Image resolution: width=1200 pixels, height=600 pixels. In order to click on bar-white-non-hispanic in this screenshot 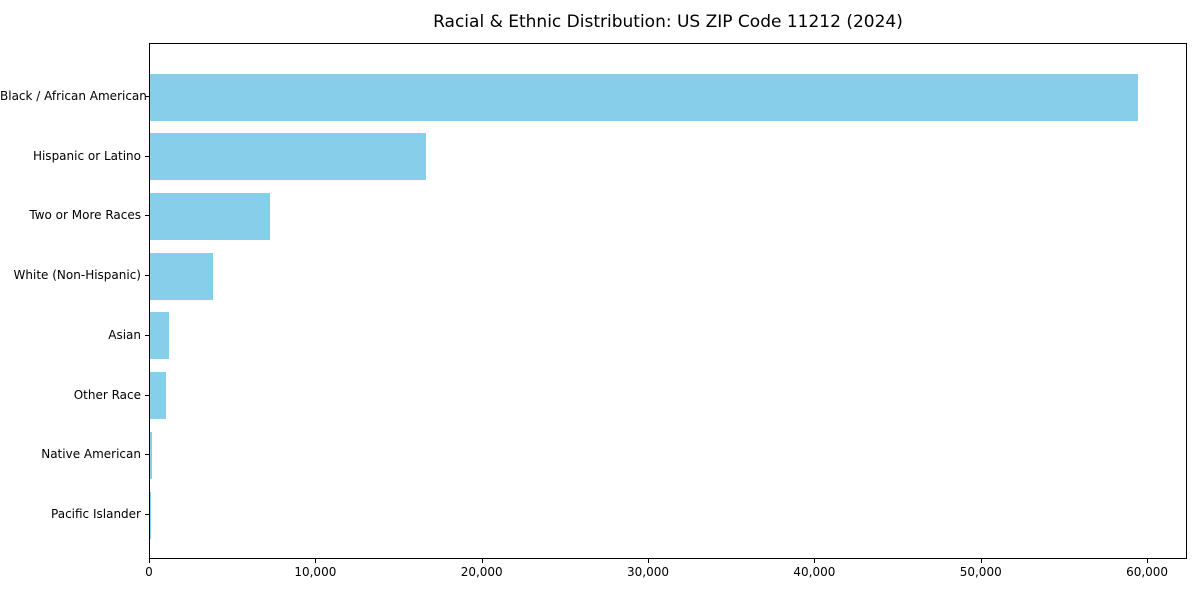, I will do `click(182, 276)`.